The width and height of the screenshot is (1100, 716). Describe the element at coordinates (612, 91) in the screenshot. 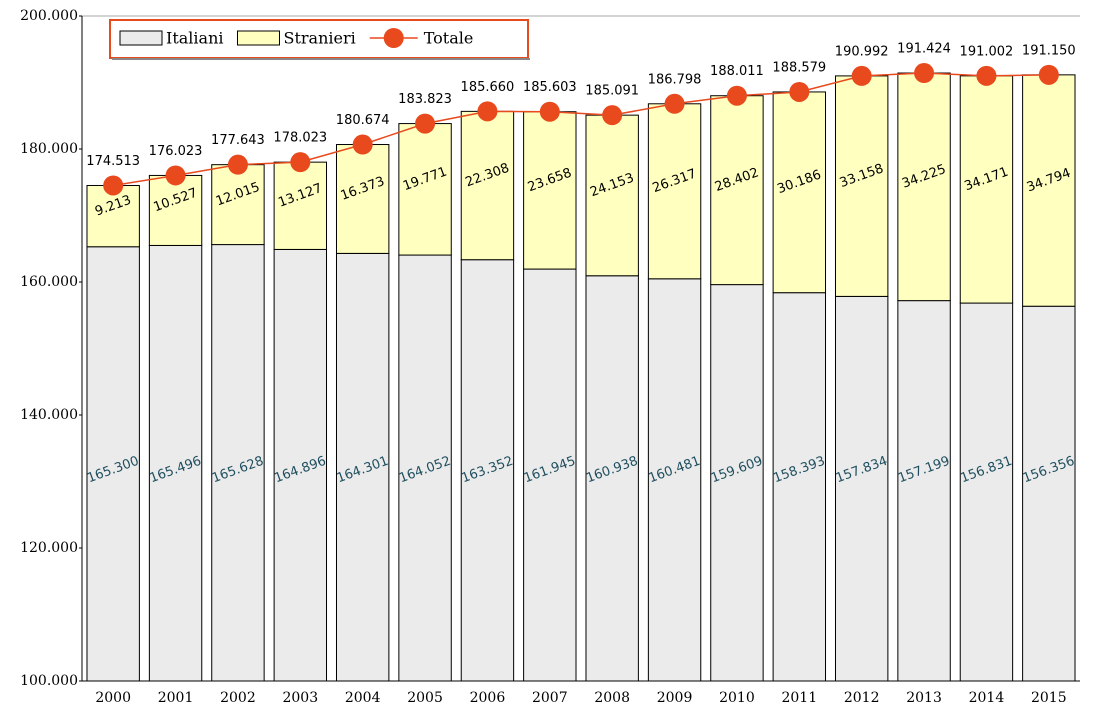

I see `line-value-label: 185.091` at that location.